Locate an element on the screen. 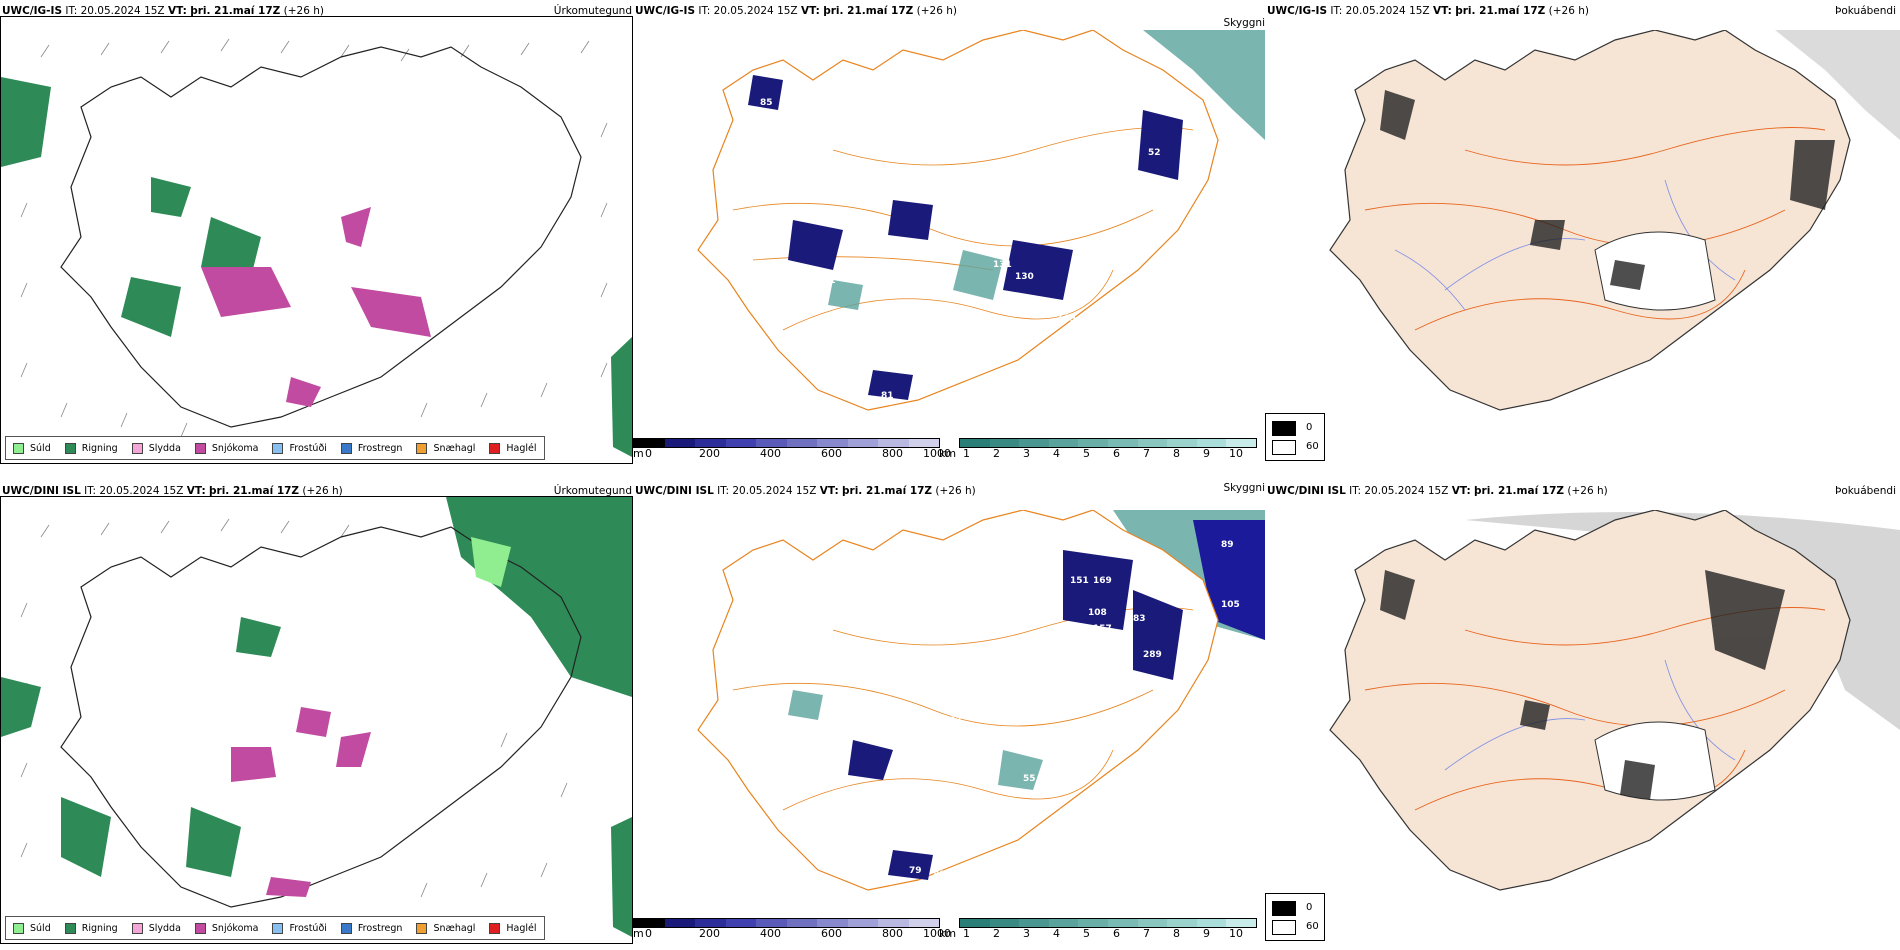  cloud-label: 107 is located at coordinates (952, 721).